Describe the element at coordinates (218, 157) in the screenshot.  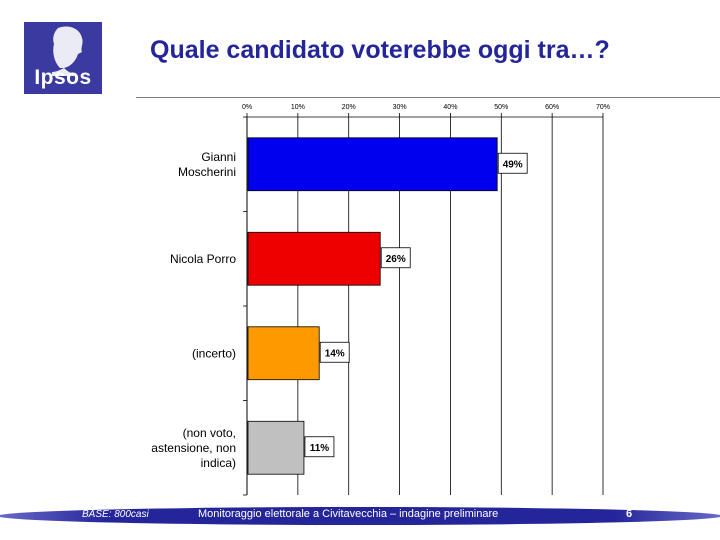
I see `category-label: Gianni` at that location.